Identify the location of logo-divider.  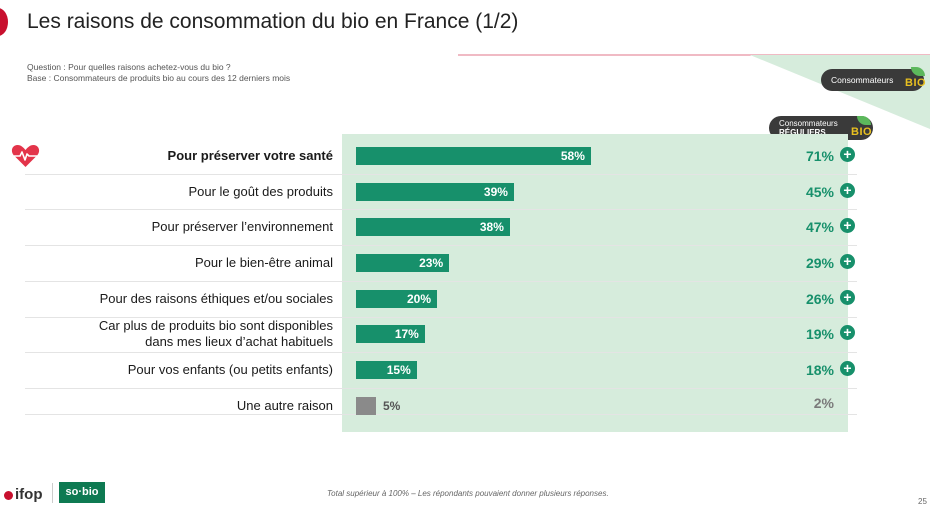
(52, 493).